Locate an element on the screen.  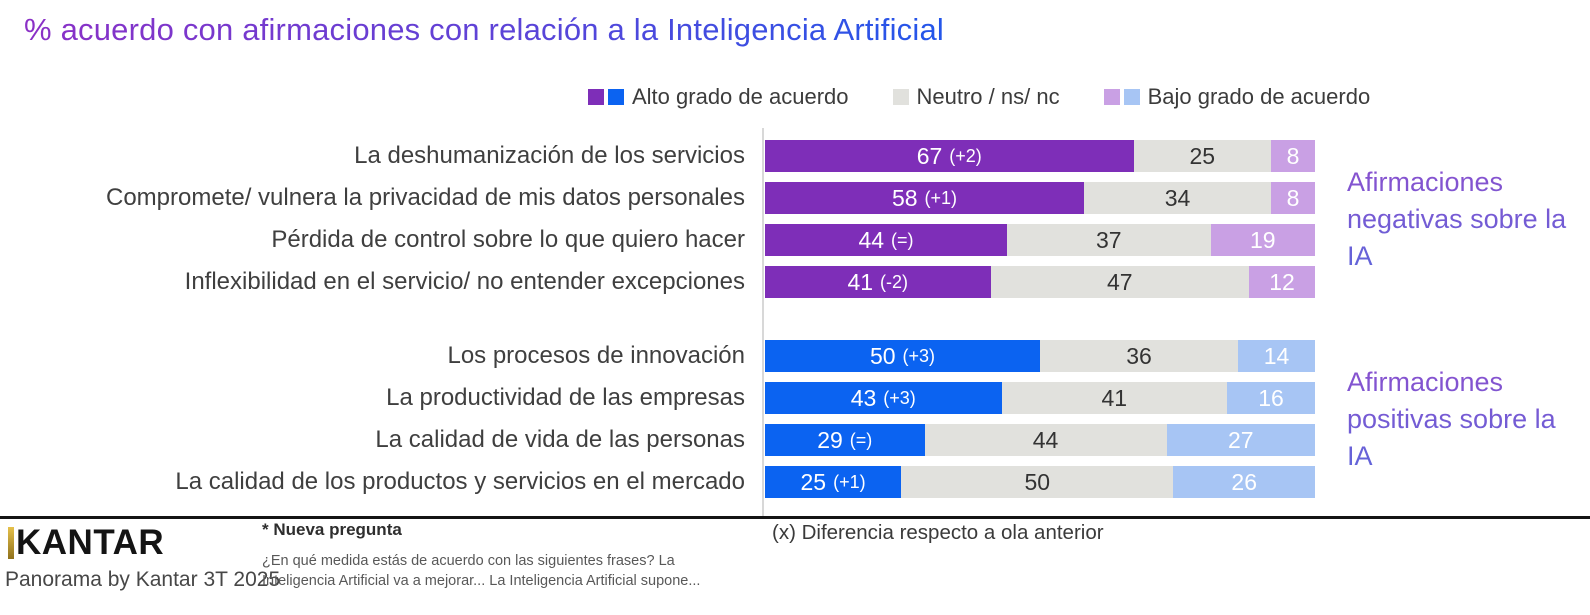
legend-item-alto: Alto grado de acuerdo is located at coordinates (718, 97).